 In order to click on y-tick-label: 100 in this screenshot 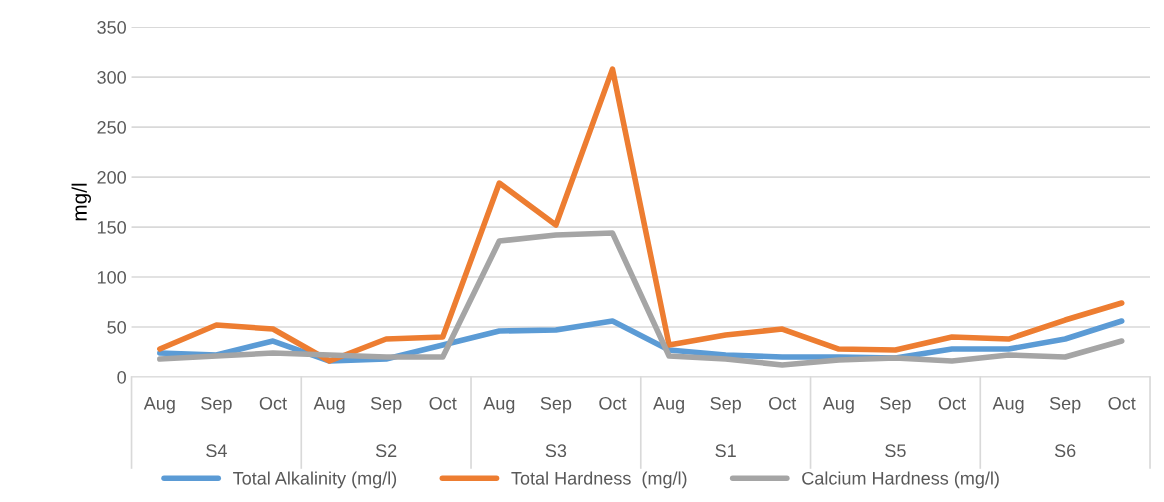, I will do `click(111, 277)`.